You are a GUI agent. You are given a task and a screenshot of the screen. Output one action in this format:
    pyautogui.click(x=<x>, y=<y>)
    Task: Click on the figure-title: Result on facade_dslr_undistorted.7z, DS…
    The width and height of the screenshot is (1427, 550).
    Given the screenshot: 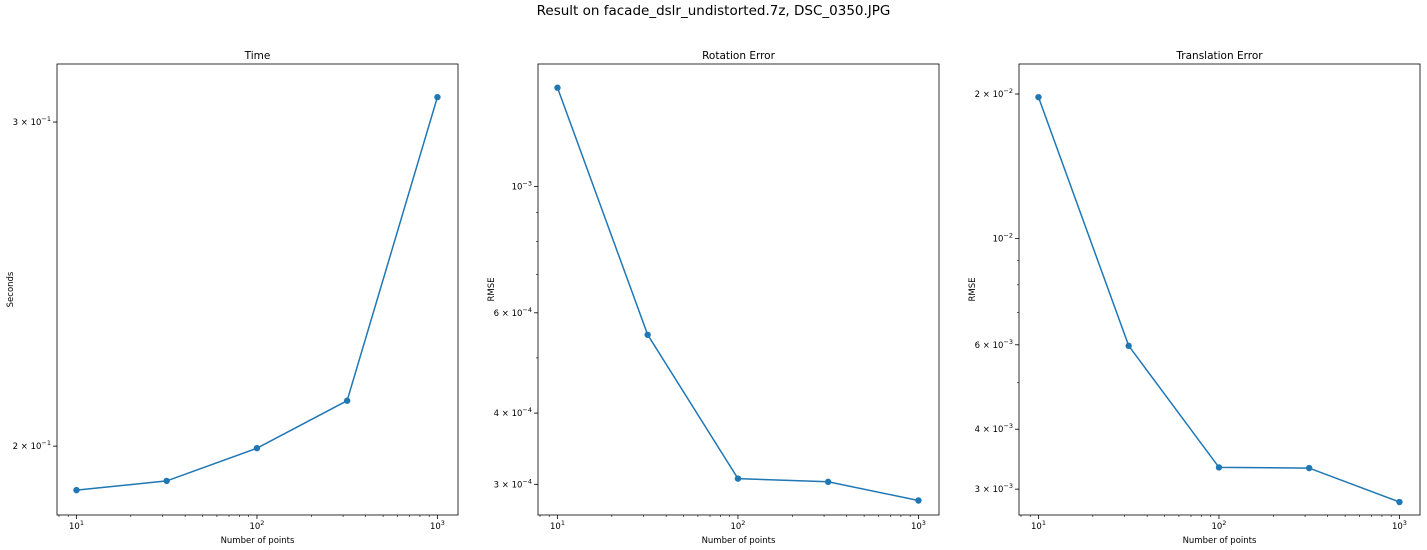 What is the action you would take?
    pyautogui.click(x=713, y=11)
    